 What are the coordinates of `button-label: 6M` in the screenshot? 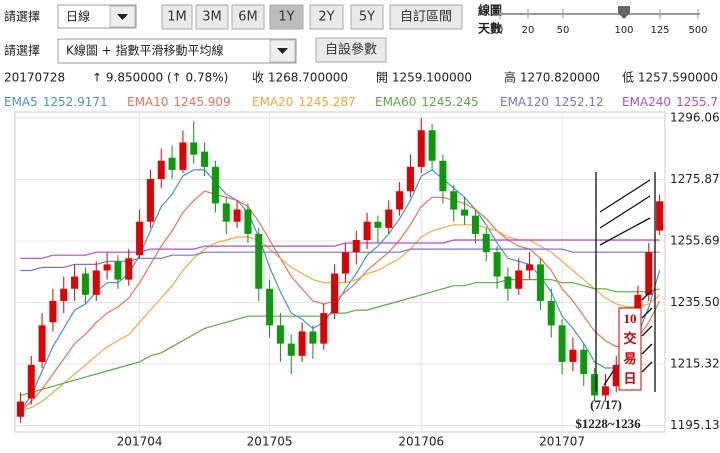 It's located at (248, 17).